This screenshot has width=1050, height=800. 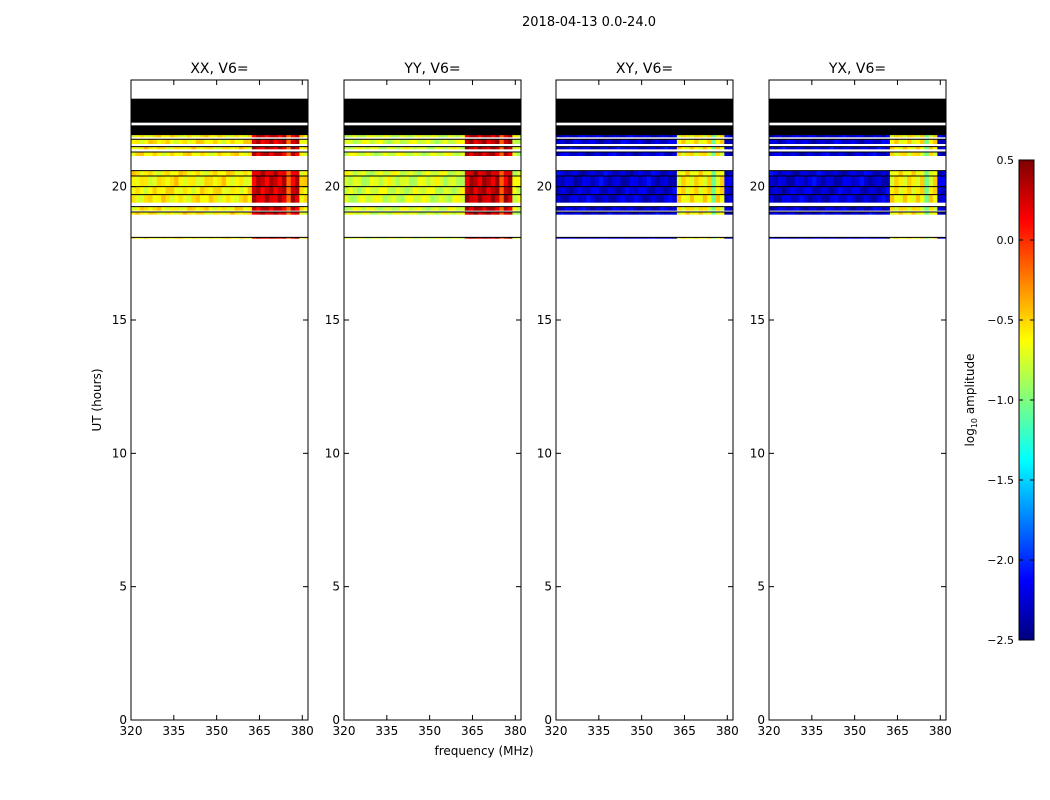 I want to click on panel-title: YY, V6=, so click(x=431, y=69).